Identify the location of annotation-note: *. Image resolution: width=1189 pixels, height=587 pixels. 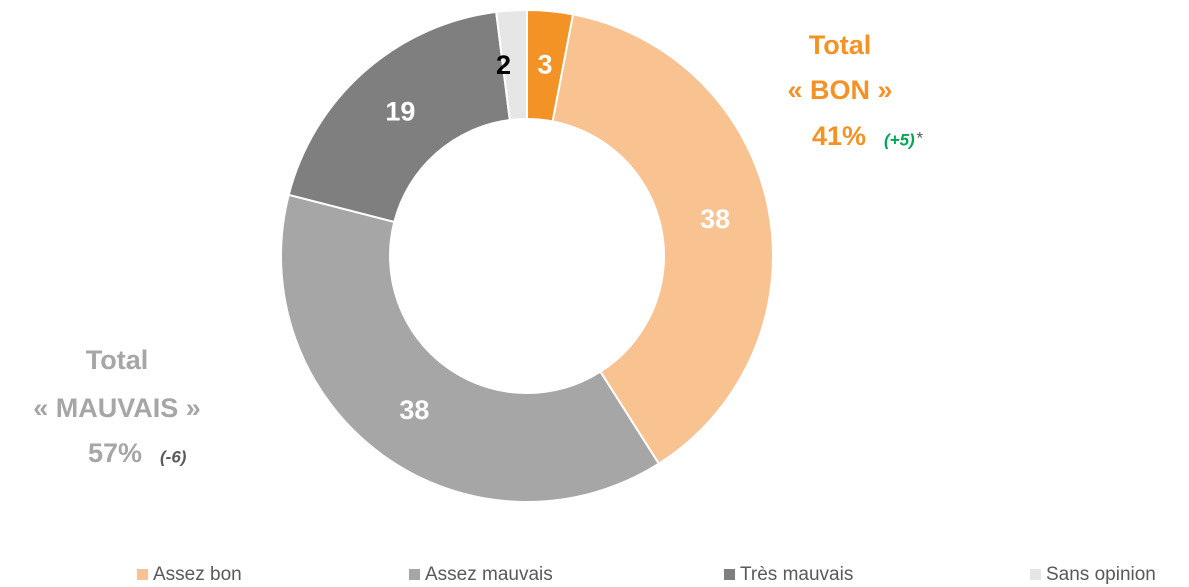
(920, 137).